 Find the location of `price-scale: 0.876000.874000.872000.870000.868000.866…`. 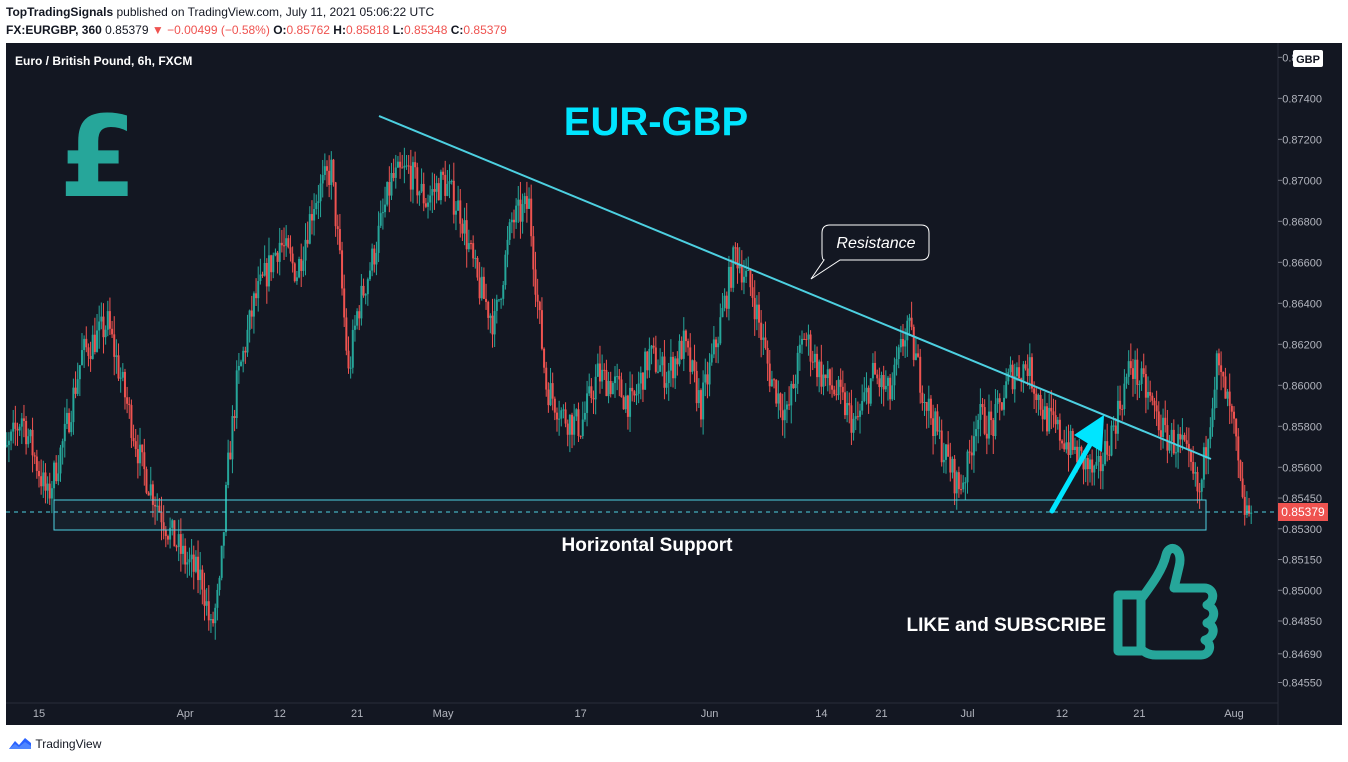

price-scale: 0.876000.874000.872000.870000.868000.866… is located at coordinates (1300, 371).